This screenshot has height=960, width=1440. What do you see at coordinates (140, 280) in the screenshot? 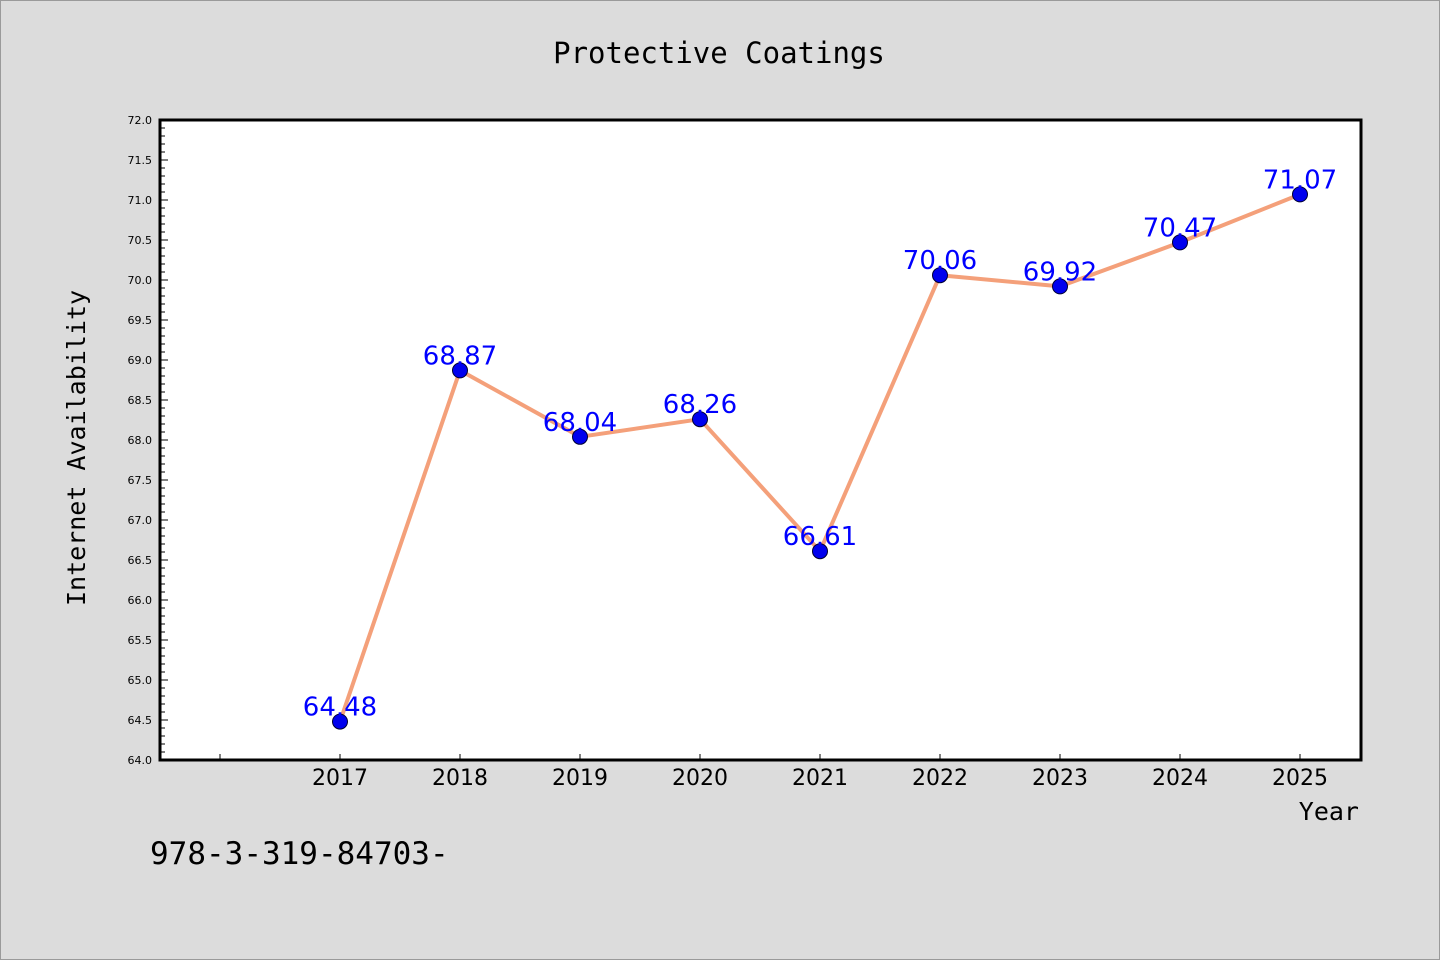
I see `y-tick-label: 70.0` at bounding box center [140, 280].